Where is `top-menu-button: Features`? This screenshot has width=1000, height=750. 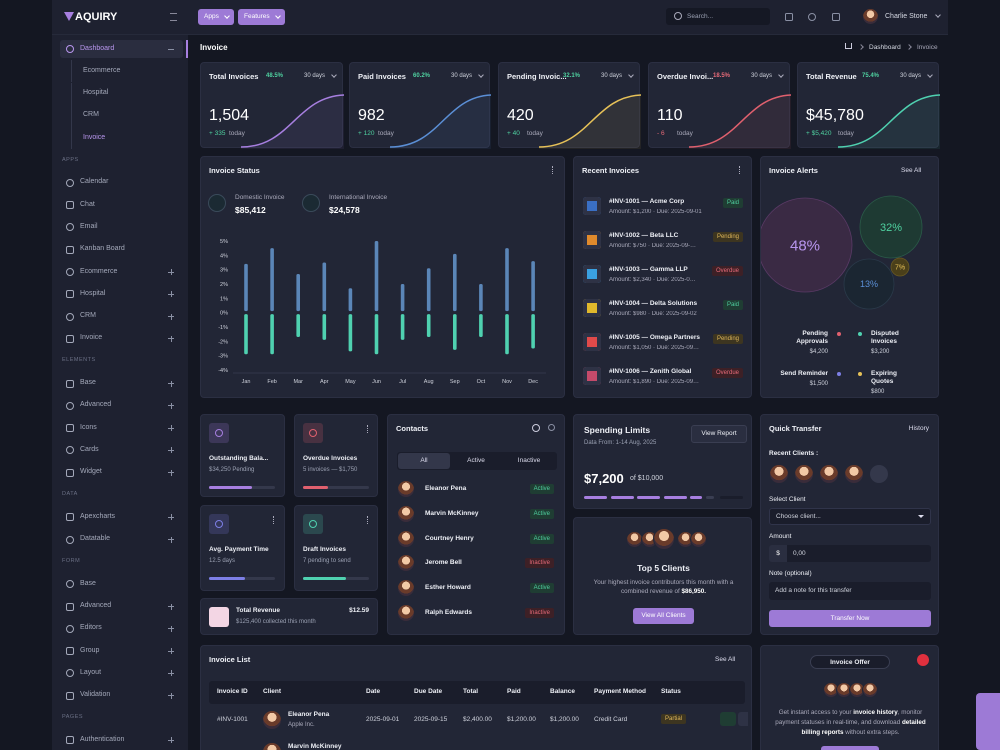
top-menu-button: Features is located at coordinates (261, 17).